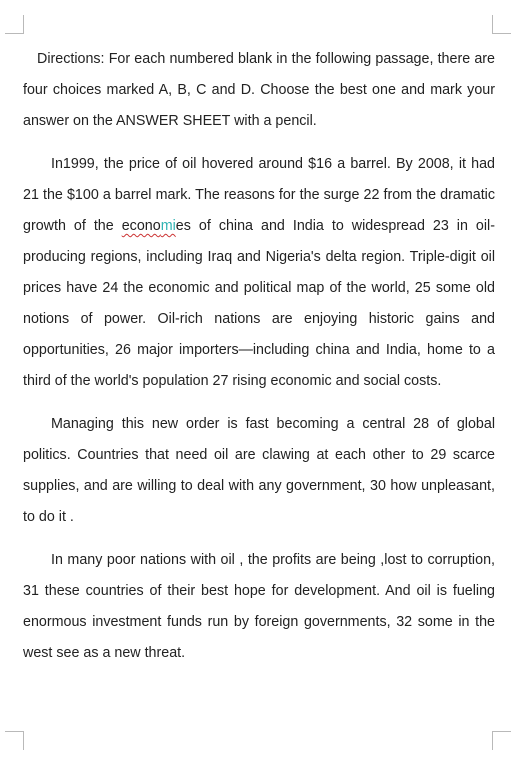  What do you see at coordinates (14, 740) in the screenshot?
I see `crop-mark-bottom-left` at bounding box center [14, 740].